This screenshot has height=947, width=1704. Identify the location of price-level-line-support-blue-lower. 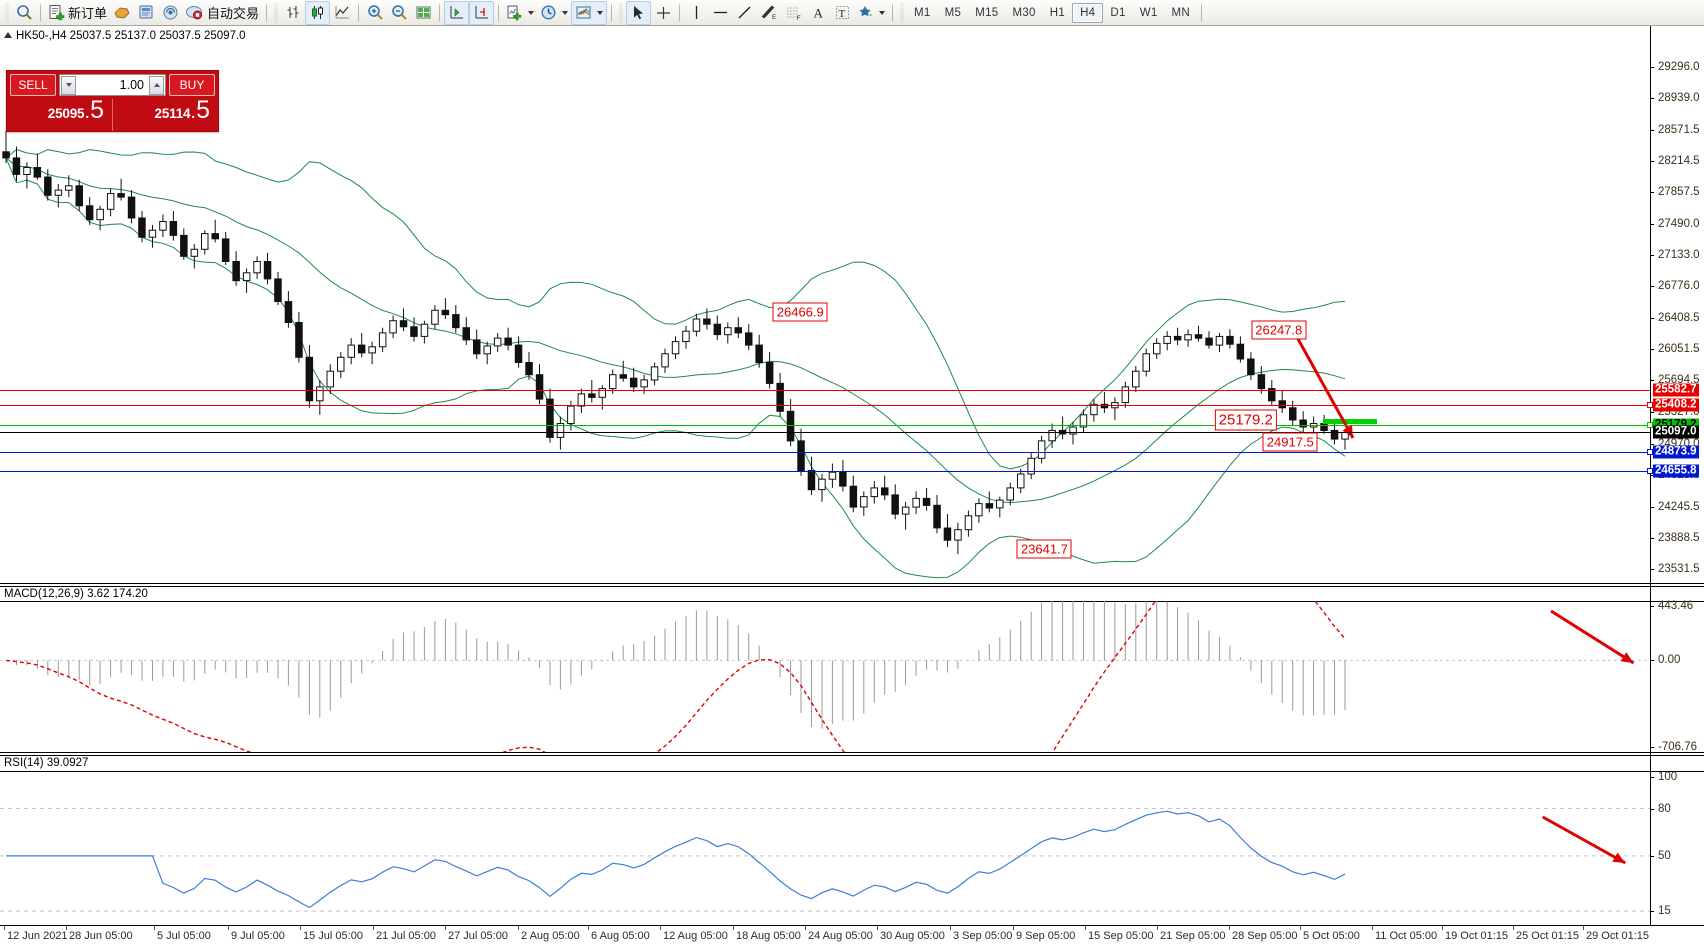
(826, 470).